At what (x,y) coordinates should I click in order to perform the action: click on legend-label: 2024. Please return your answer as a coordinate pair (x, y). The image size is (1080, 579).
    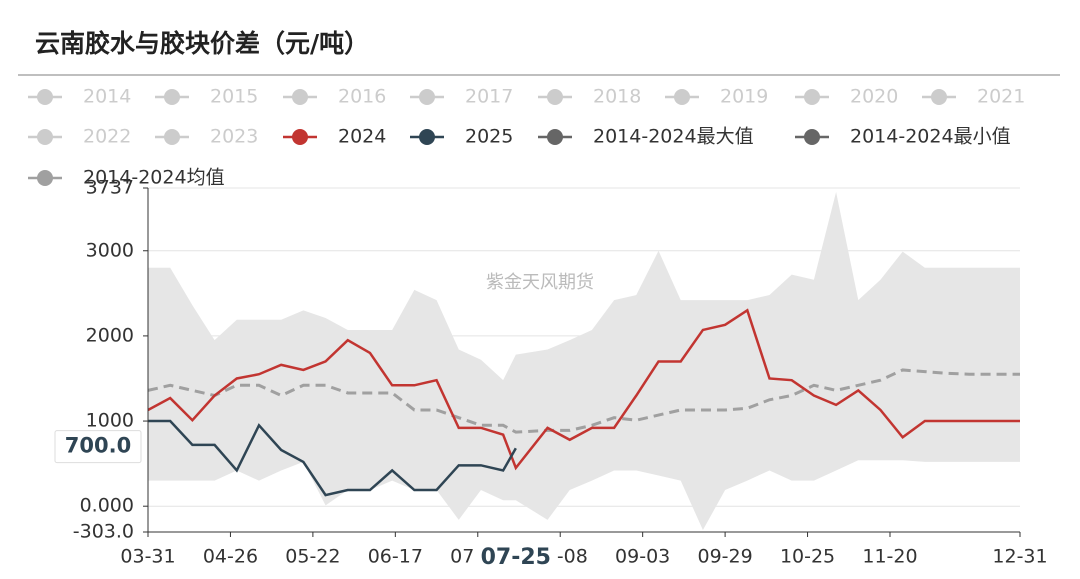
    Looking at the image, I should click on (362, 137).